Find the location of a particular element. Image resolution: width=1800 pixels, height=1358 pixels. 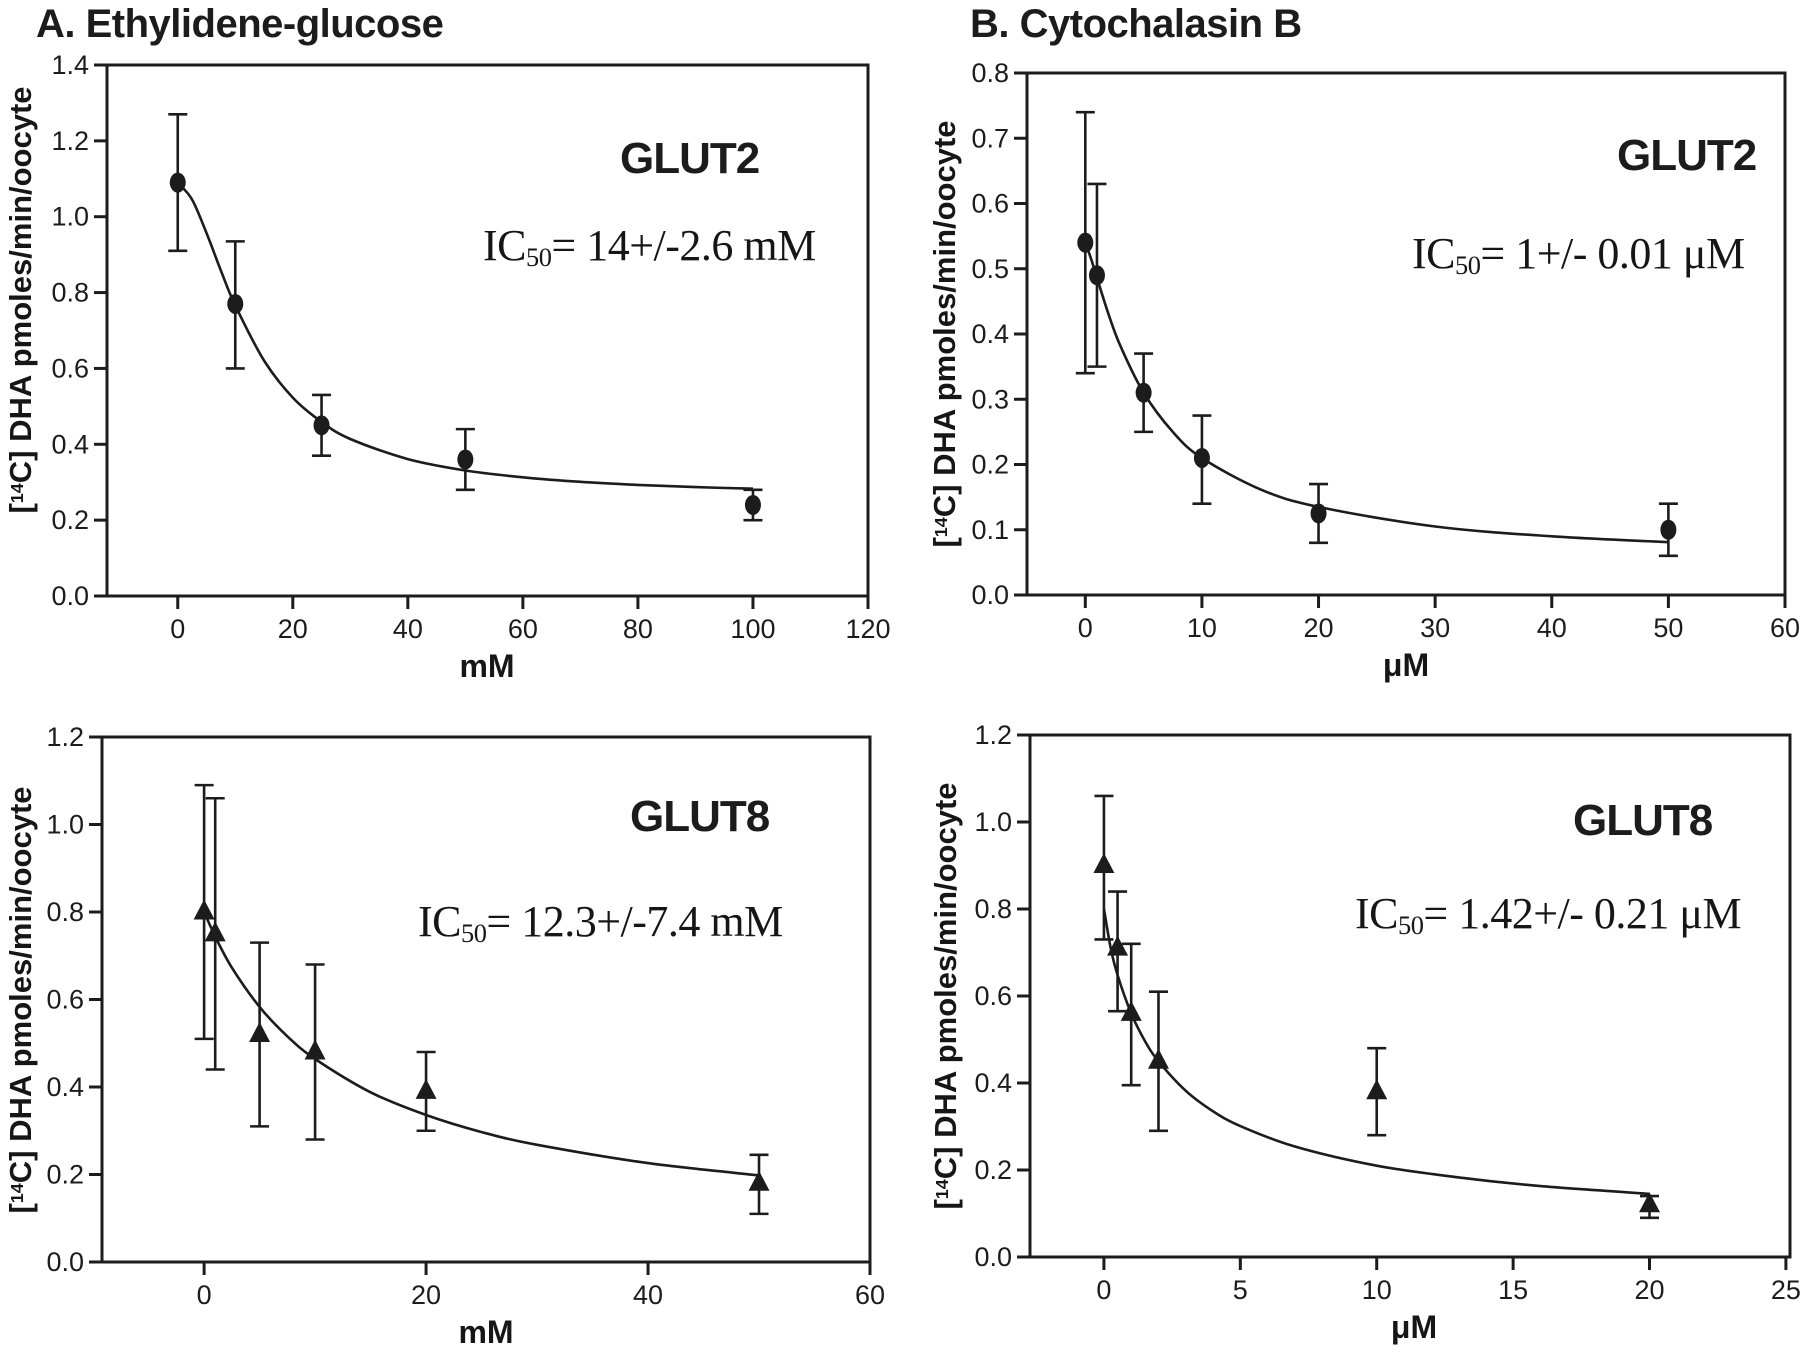

y-axis-label-bracket-A: [ is located at coordinates (20, 508).